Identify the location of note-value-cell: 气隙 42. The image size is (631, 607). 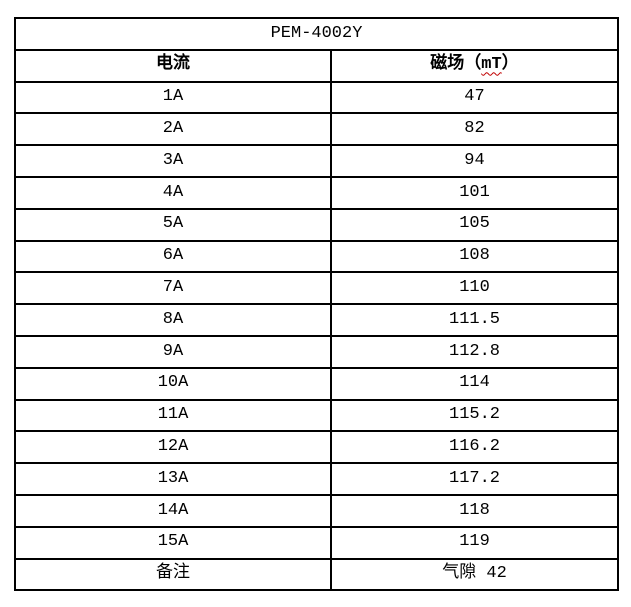
(474, 574).